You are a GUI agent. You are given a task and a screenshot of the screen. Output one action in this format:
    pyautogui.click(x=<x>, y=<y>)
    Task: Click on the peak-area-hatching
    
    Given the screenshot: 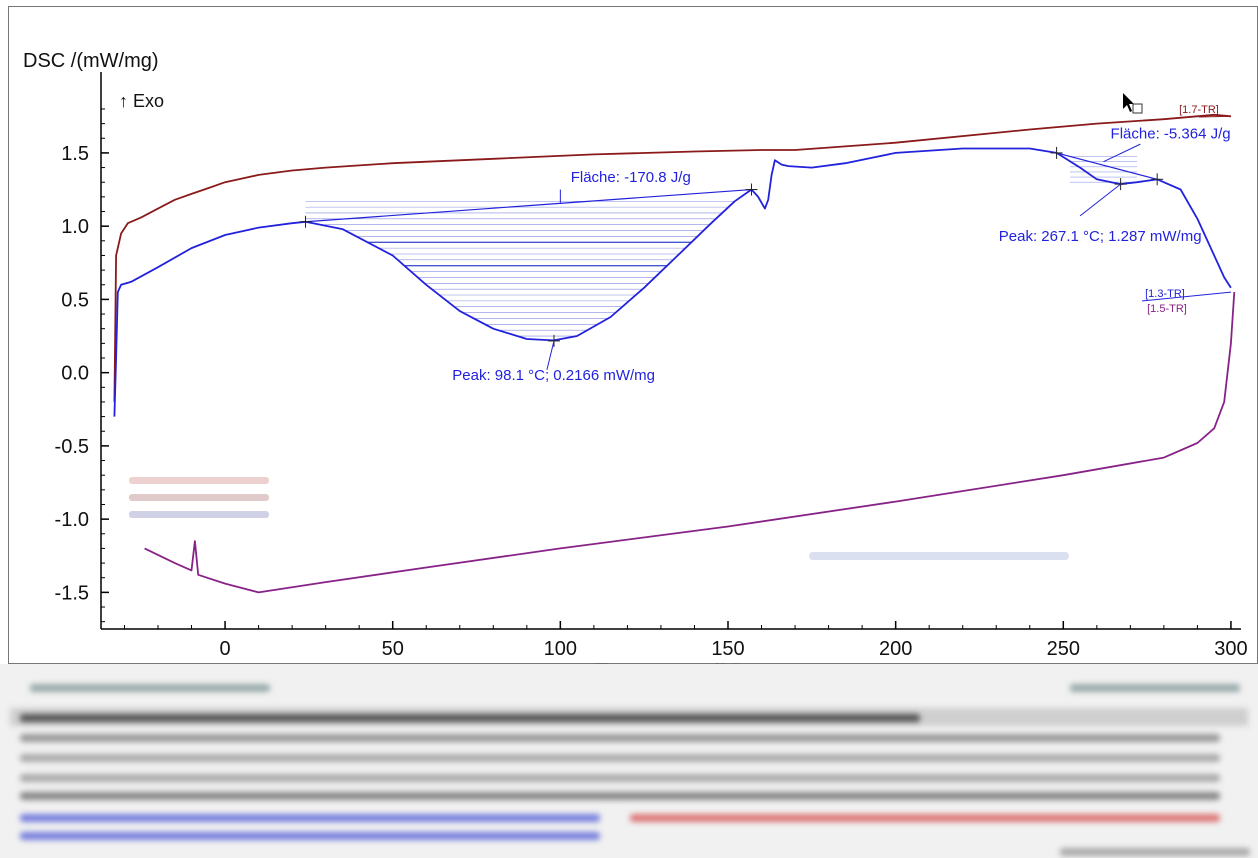 What is the action you would take?
    pyautogui.click(x=721, y=246)
    